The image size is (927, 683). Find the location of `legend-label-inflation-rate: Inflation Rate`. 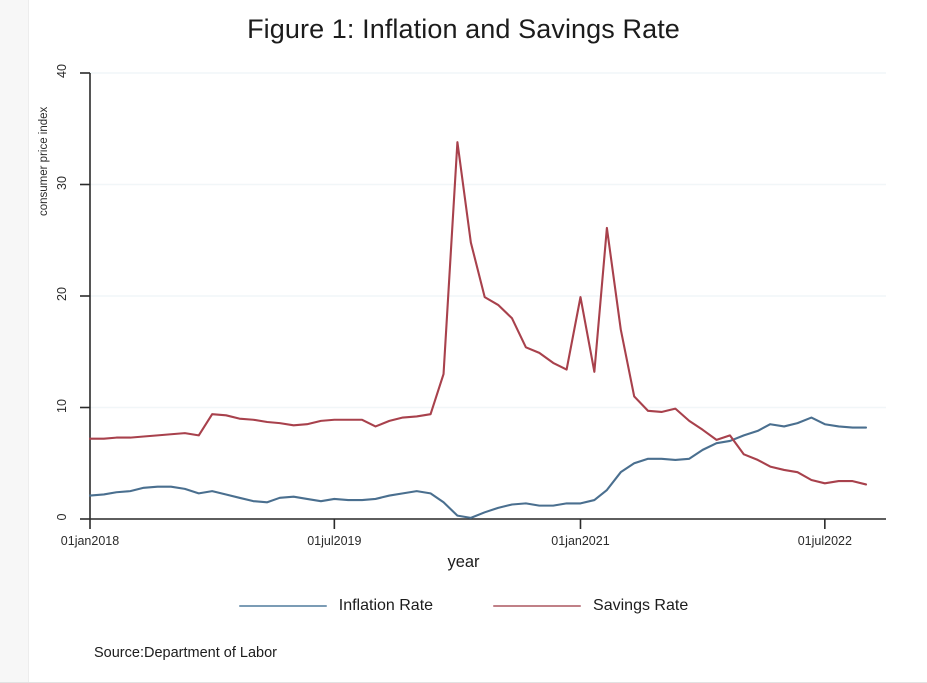

legend-label-inflation-rate: Inflation Rate is located at coordinates (386, 605).